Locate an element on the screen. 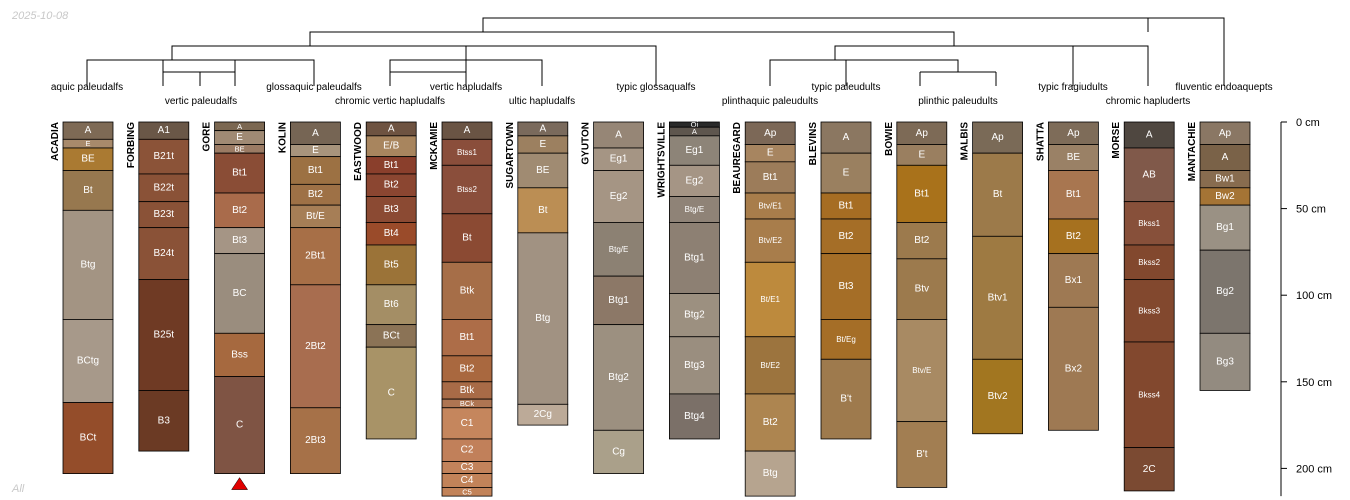 The height and width of the screenshot is (500, 1350). horizon-label: Bt4 is located at coordinates (391, 233).